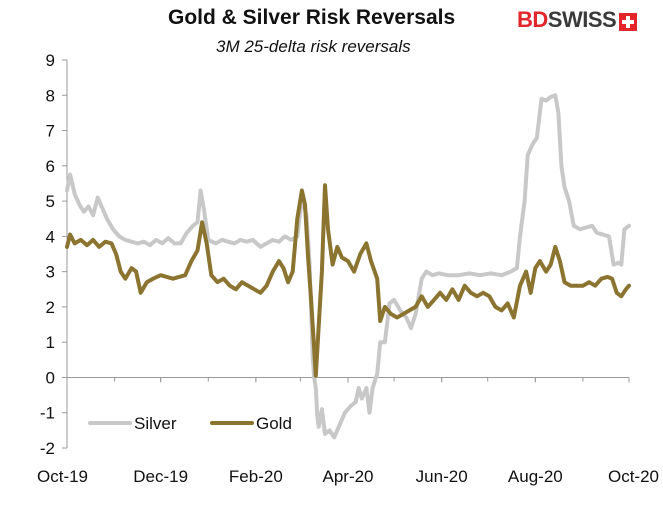  I want to click on y-tick-label: 4, so click(50, 236).